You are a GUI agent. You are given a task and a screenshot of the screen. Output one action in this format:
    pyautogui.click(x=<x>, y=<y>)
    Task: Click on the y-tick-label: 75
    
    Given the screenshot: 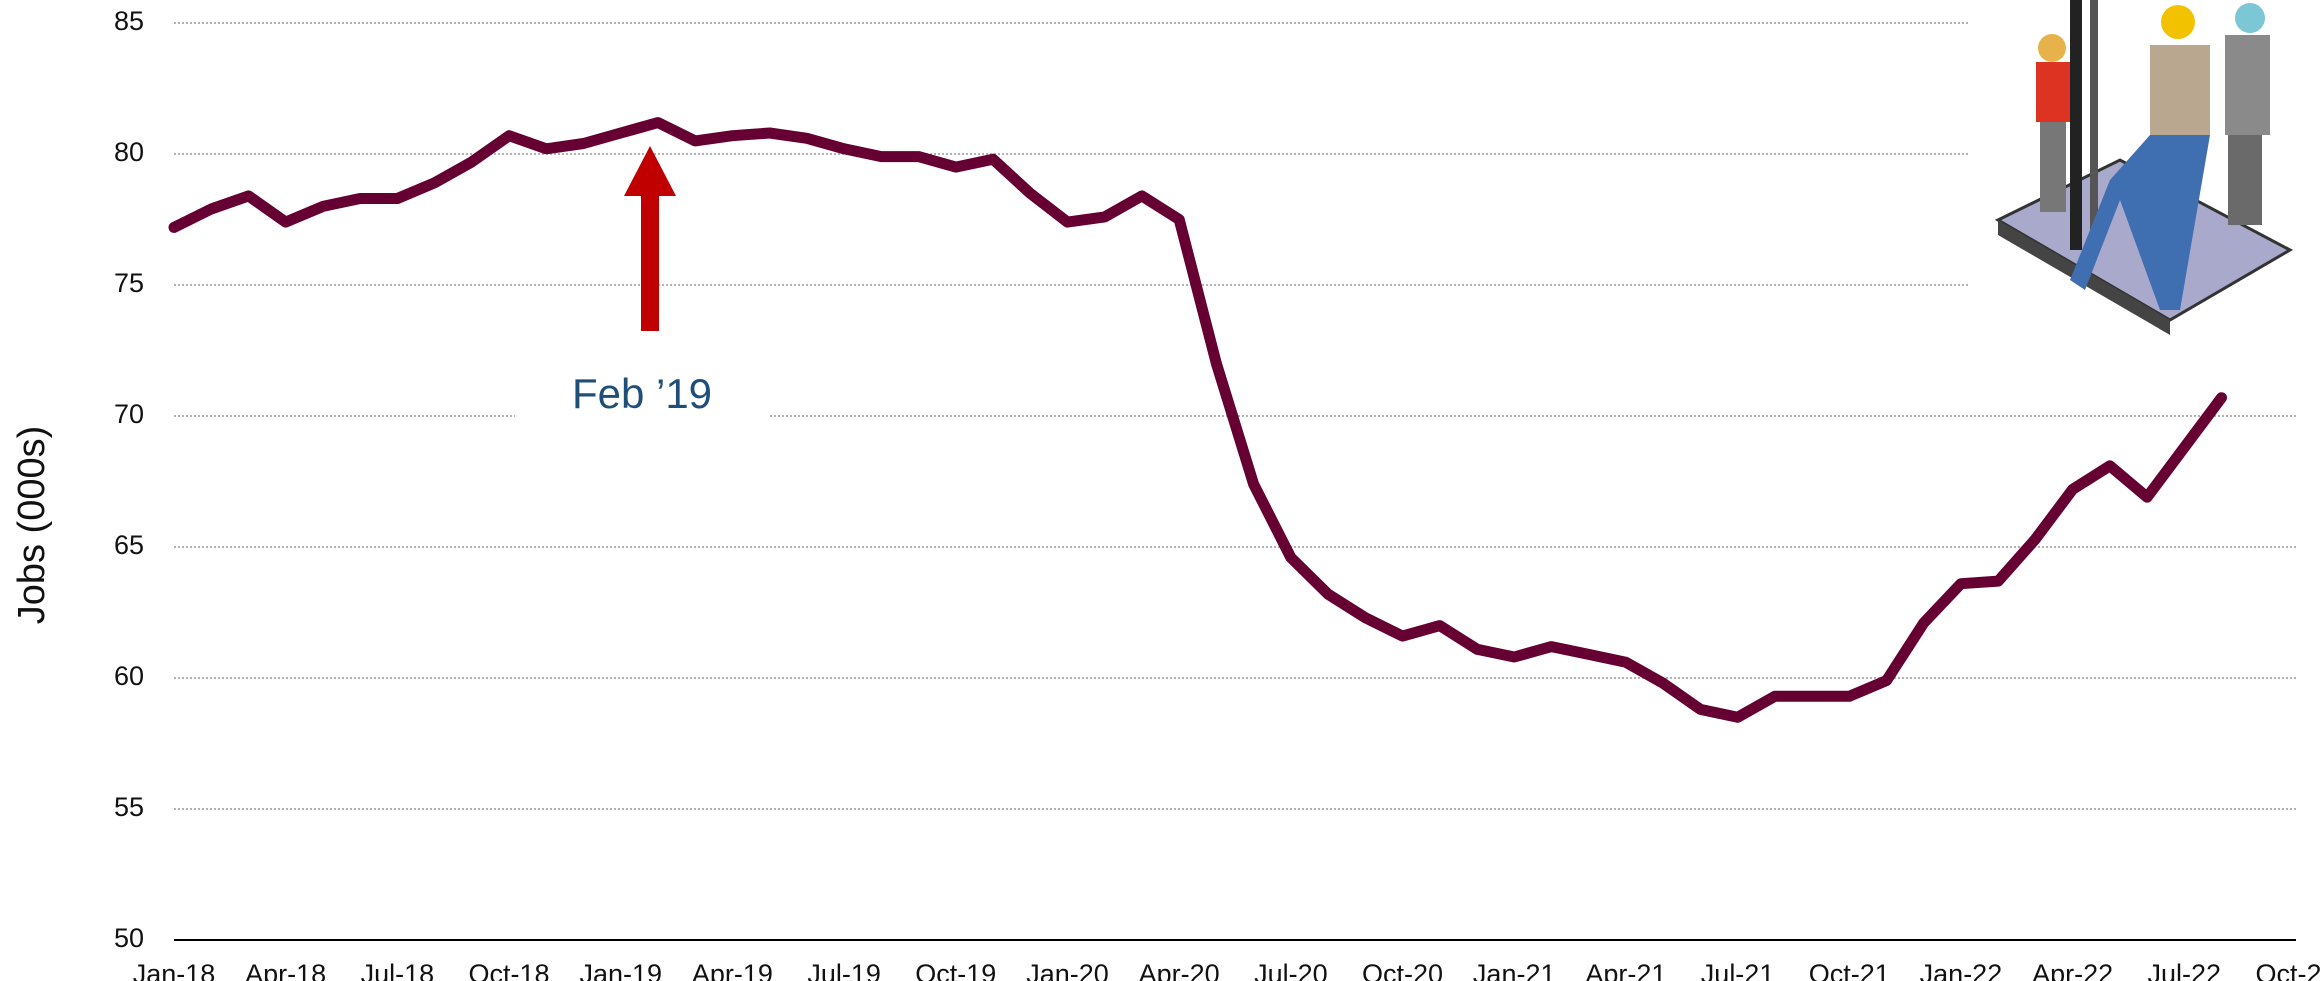 What is the action you would take?
    pyautogui.click(x=129, y=283)
    